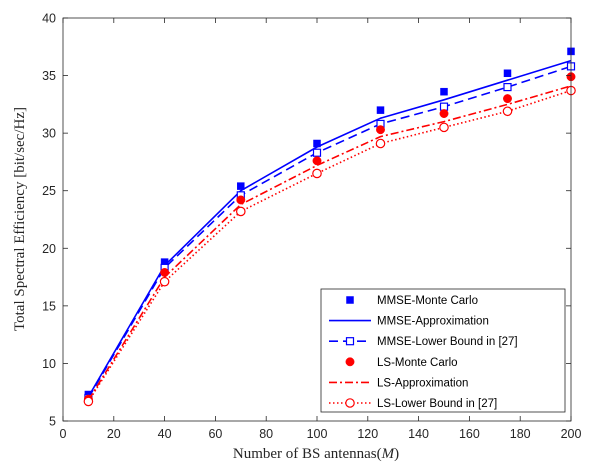 The image size is (593, 467). Describe the element at coordinates (63, 434) in the screenshot. I see `x-tick-label-0: 0` at that location.